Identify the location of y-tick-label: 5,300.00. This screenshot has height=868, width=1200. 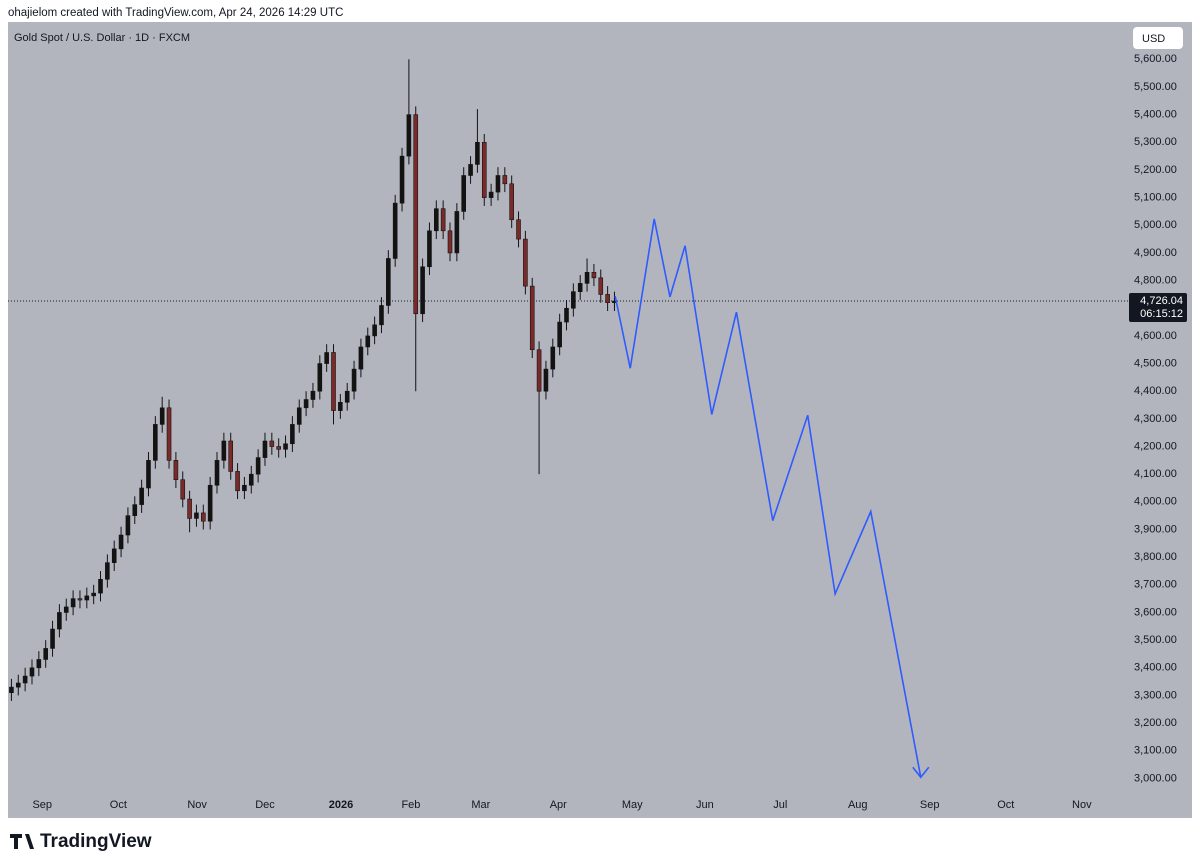
(1155, 142).